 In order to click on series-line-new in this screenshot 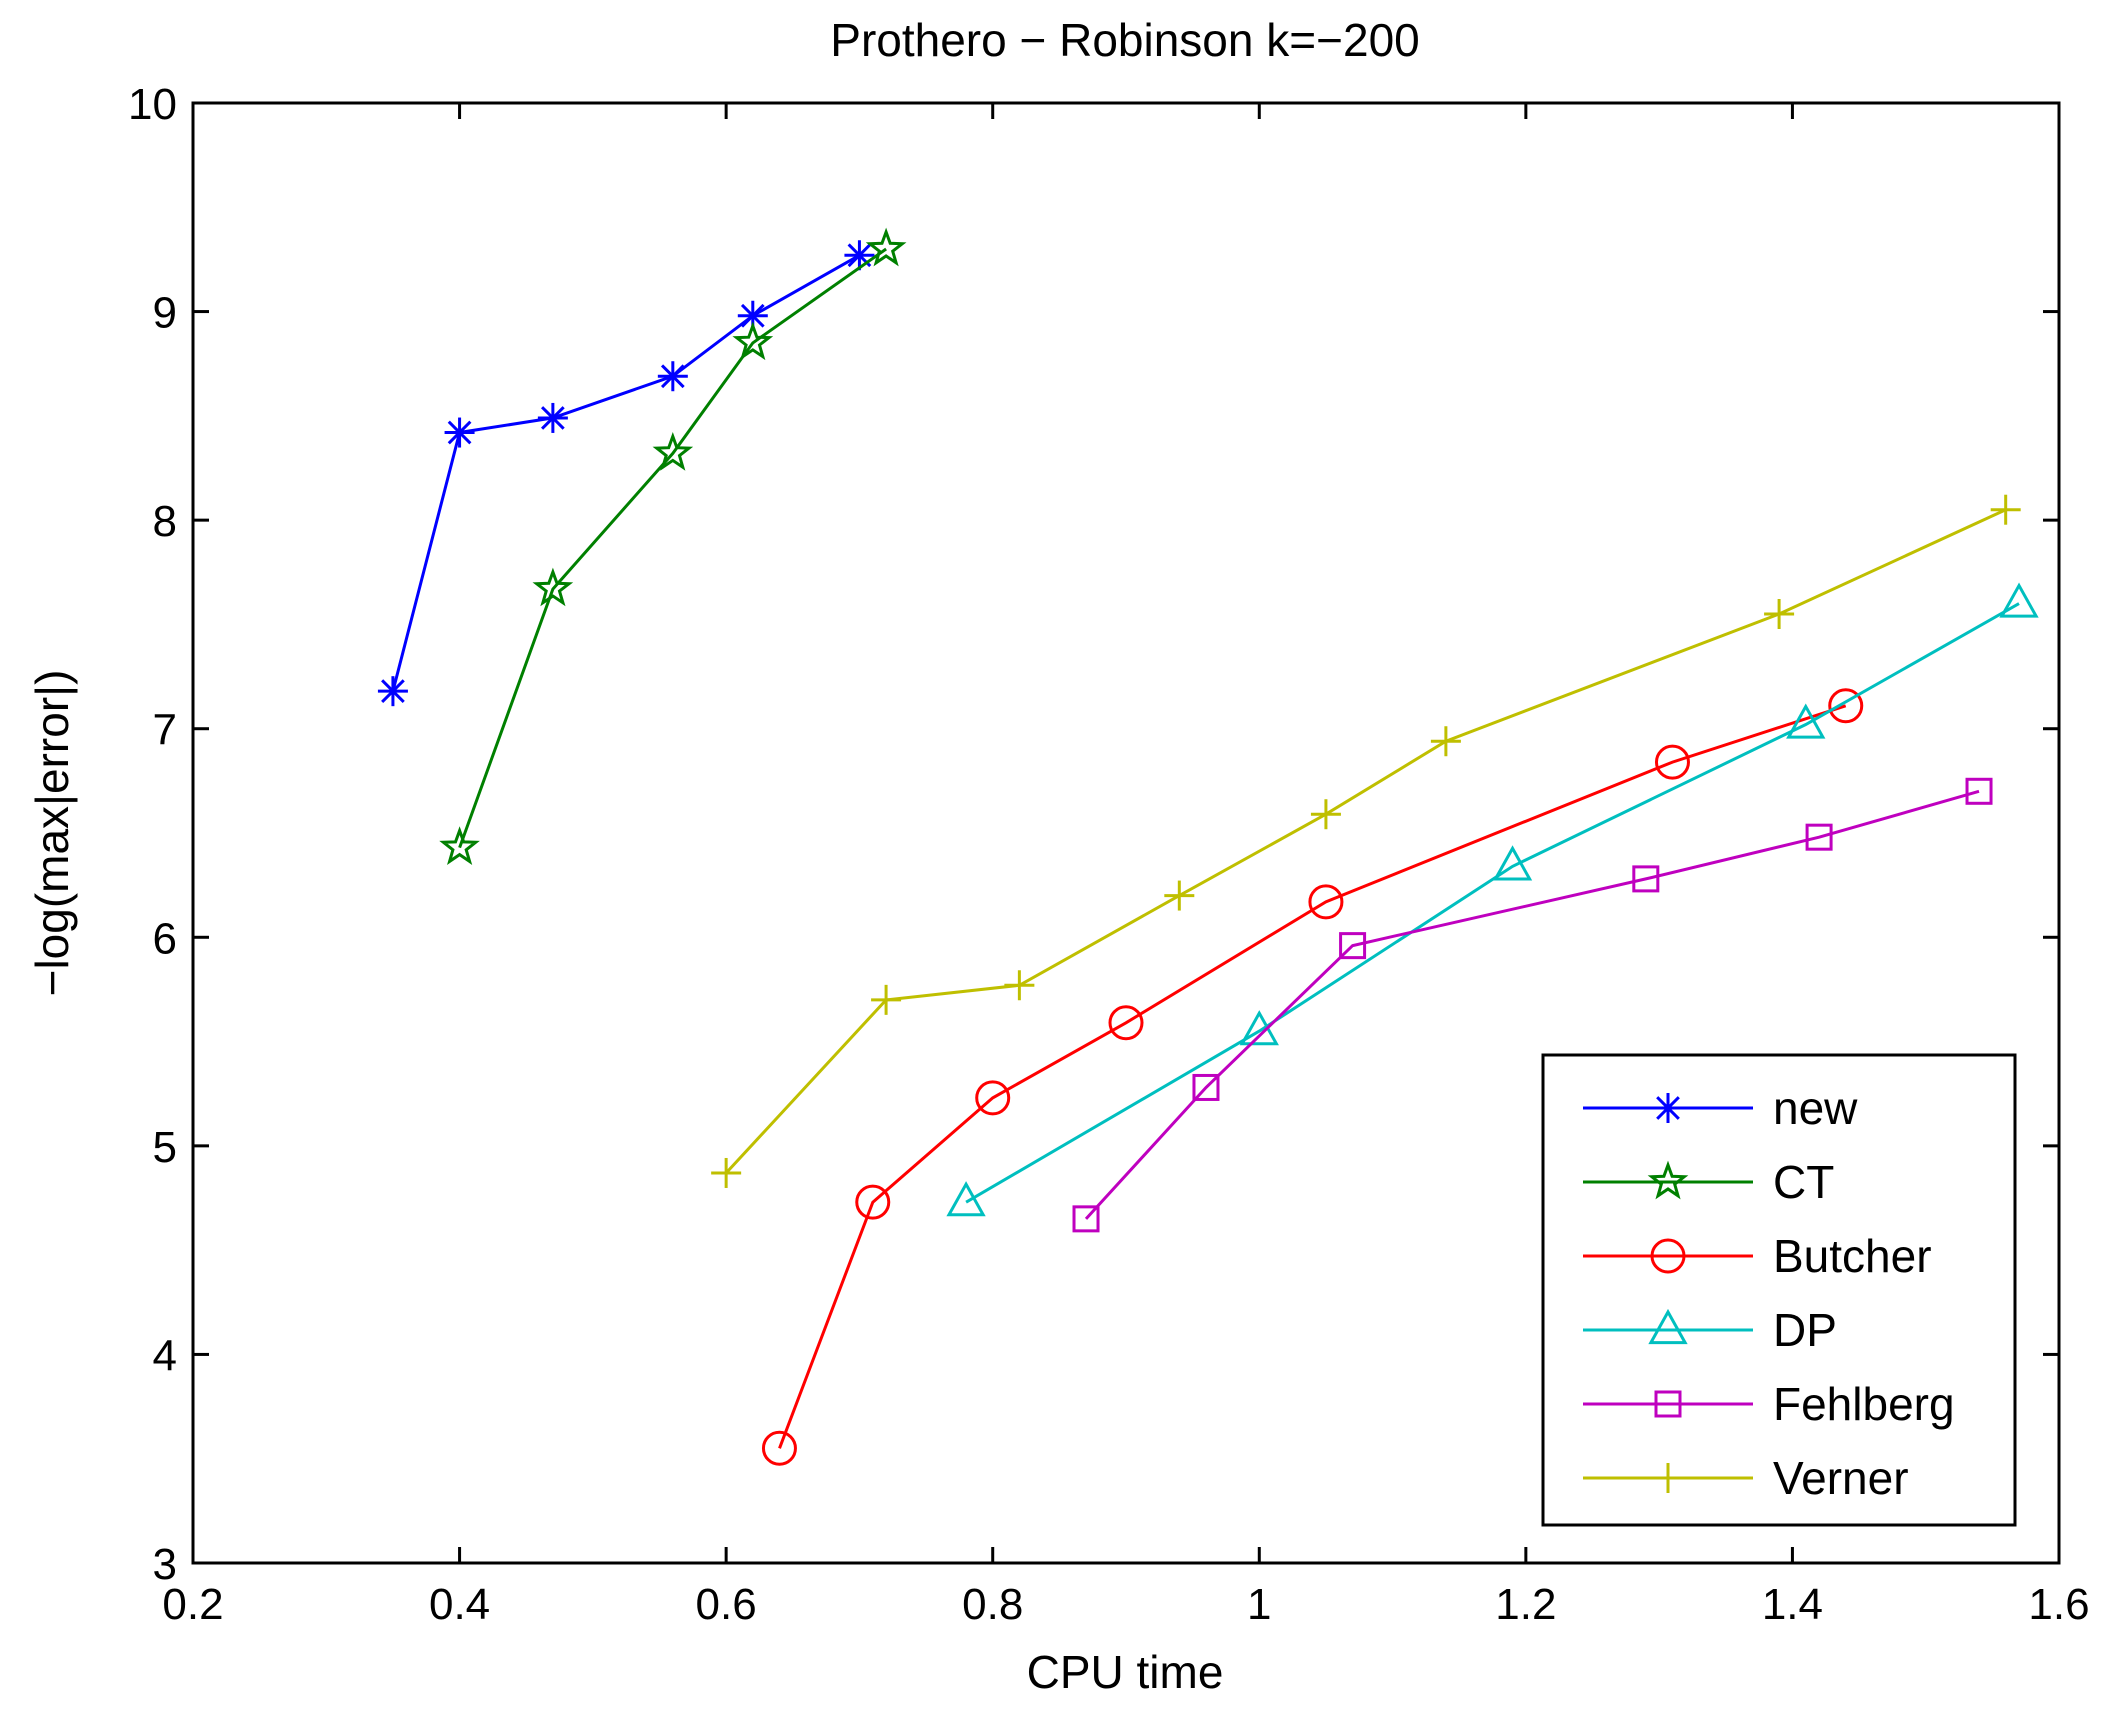, I will do `click(626, 472)`.